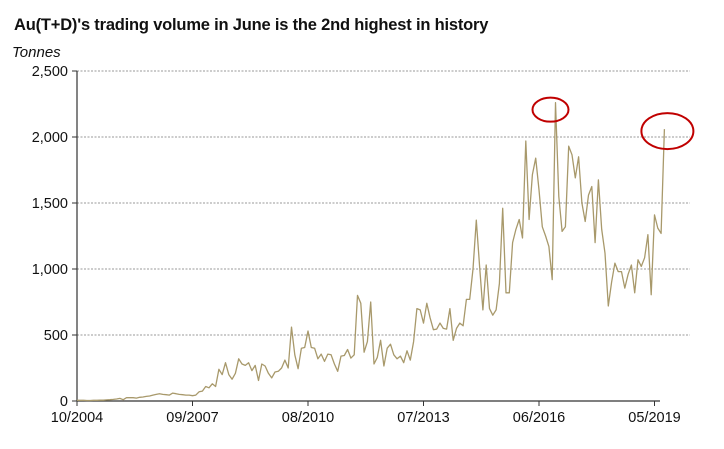 The image size is (724, 449). What do you see at coordinates (667, 131) in the screenshot?
I see `annotation-circle-june-2019` at bounding box center [667, 131].